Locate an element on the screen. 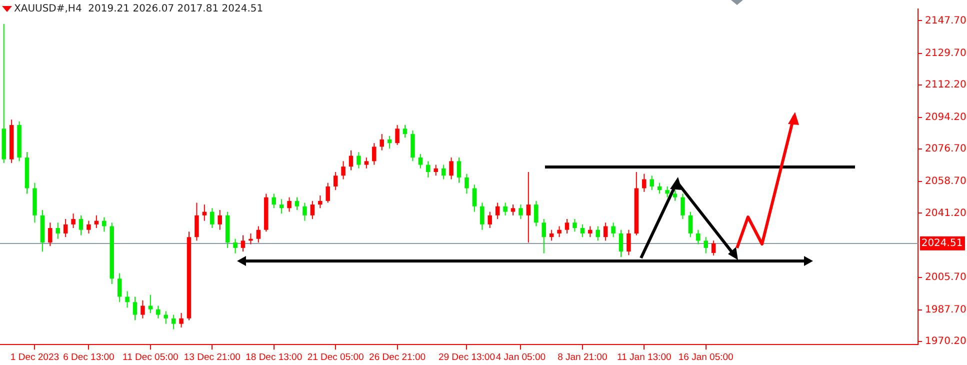  x-tick-label: 11 Dec 05:00 is located at coordinates (150, 357).